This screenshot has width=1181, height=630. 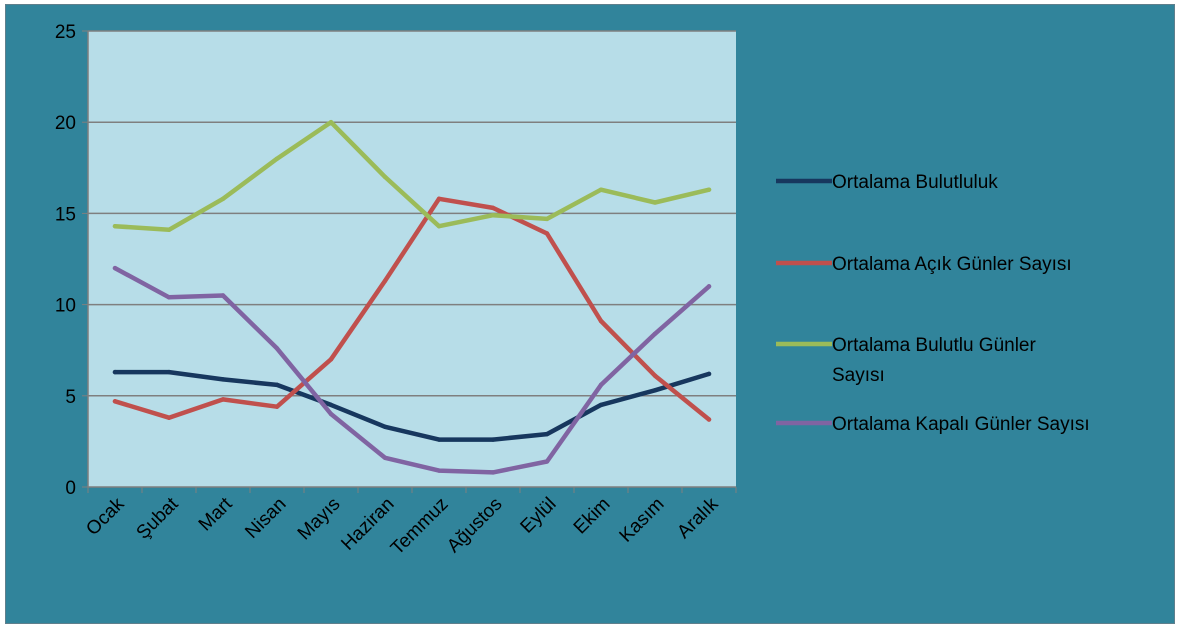 I want to click on x-tick-label: Ekim, so click(x=592, y=516).